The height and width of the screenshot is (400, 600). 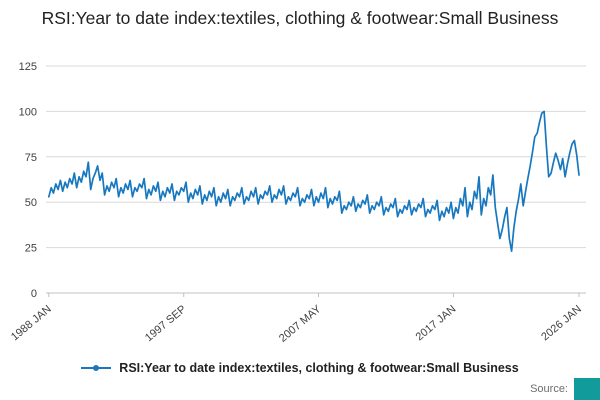 What do you see at coordinates (549, 389) in the screenshot?
I see `source-label: Source:` at bounding box center [549, 389].